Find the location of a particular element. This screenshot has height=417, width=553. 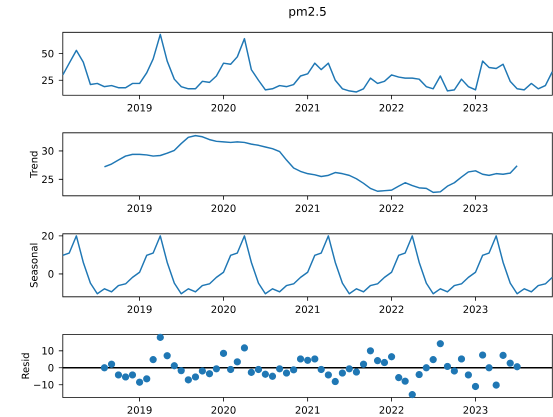

y-tick-label: 30 is located at coordinates (48, 151).